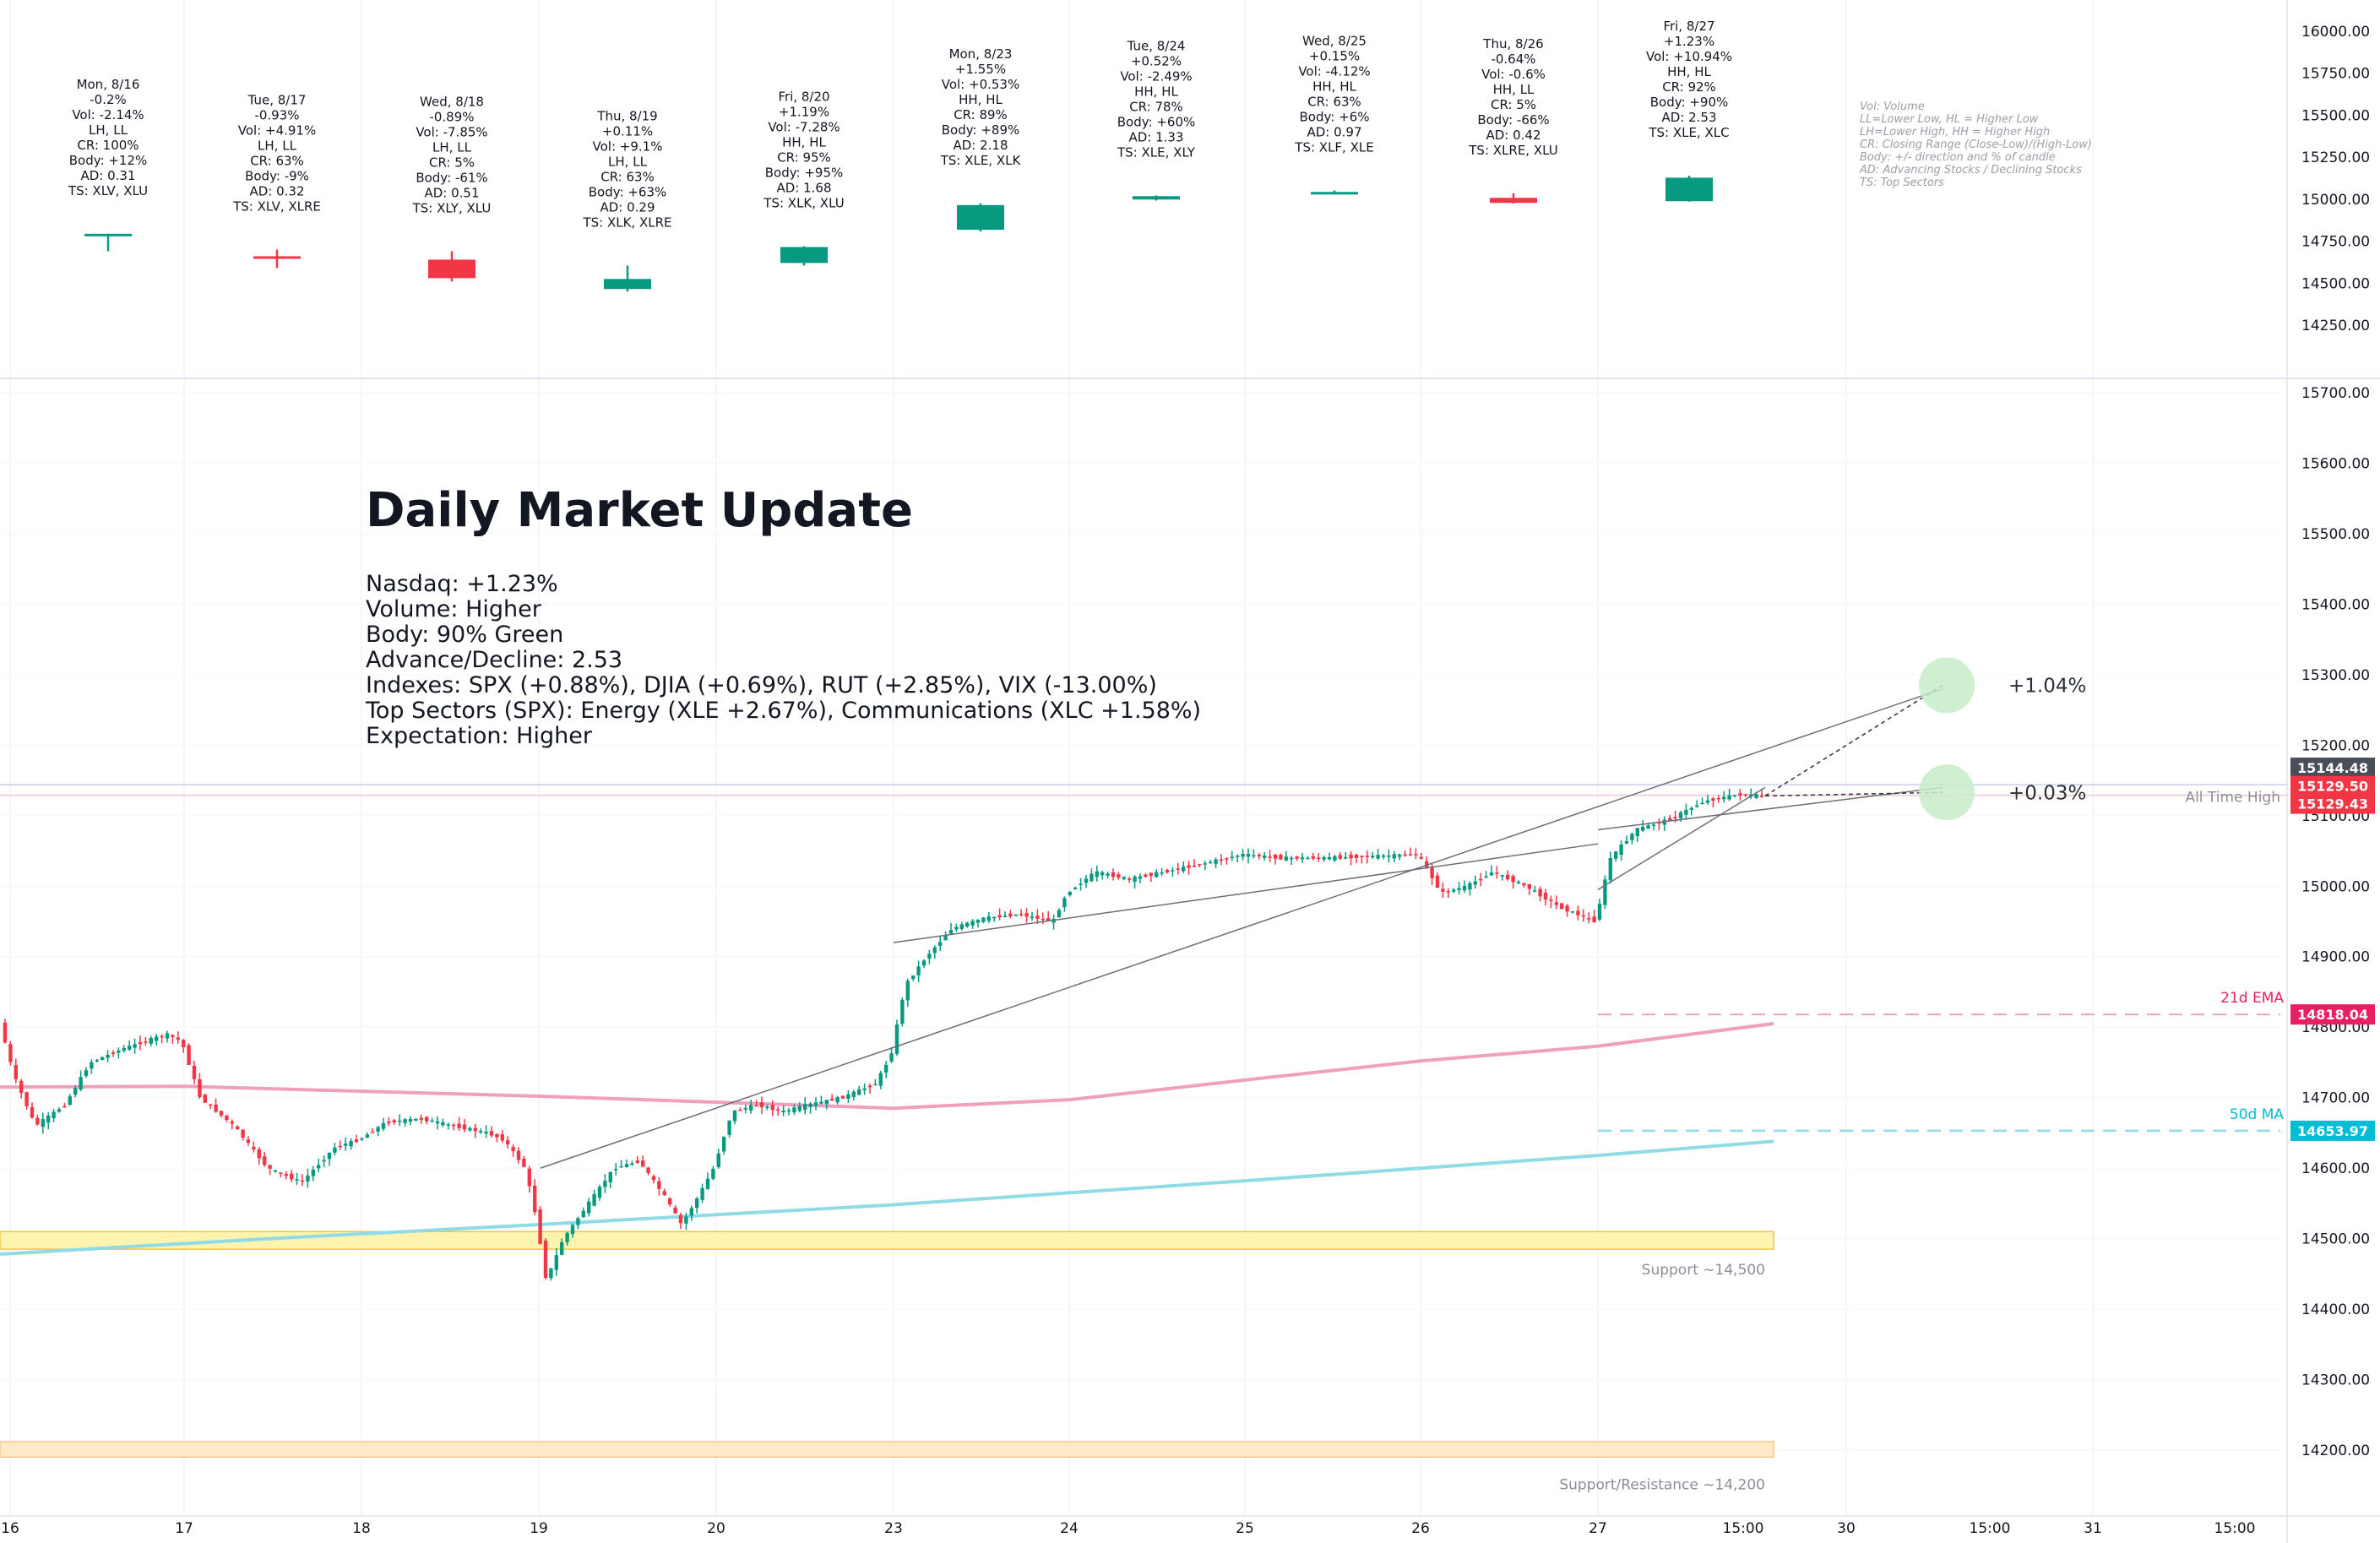 The width and height of the screenshot is (2380, 1543). What do you see at coordinates (277, 100) in the screenshot?
I see `daily-stat-label: Tue, 8/17` at bounding box center [277, 100].